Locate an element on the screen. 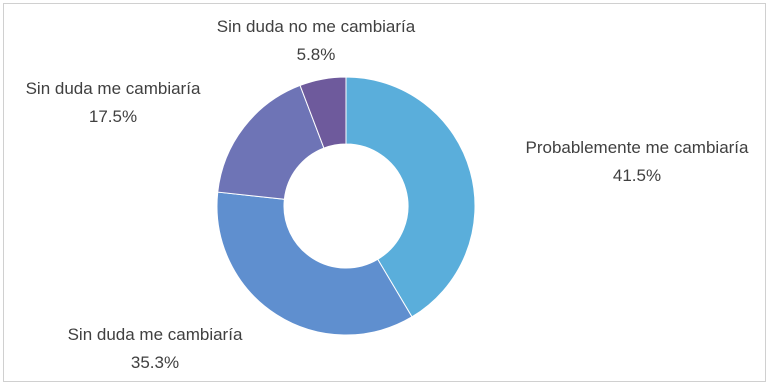 The height and width of the screenshot is (387, 771). slice-label-2: Sin duda me cambiaría is located at coordinates (113, 88).